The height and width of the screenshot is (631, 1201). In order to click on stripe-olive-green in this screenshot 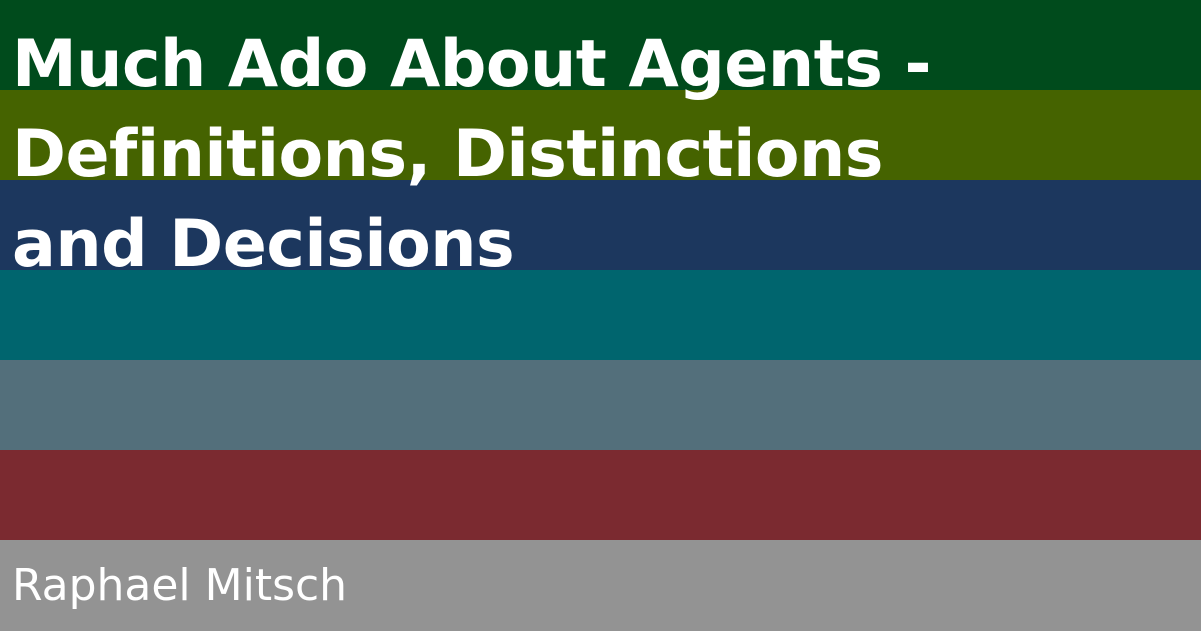, I will do `click(600, 135)`.